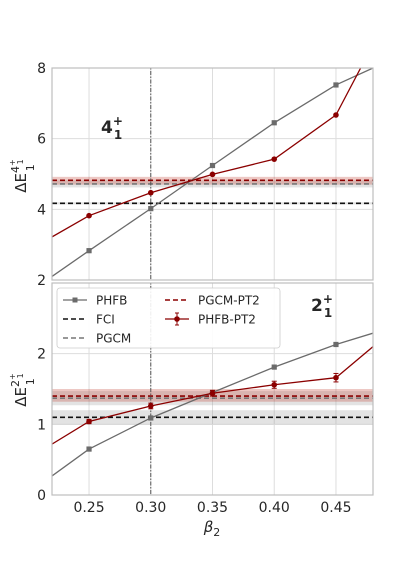 The image size is (415, 566). Describe the element at coordinates (328, 299) in the screenshot. I see `bottom-state-label-sup: +` at that location.